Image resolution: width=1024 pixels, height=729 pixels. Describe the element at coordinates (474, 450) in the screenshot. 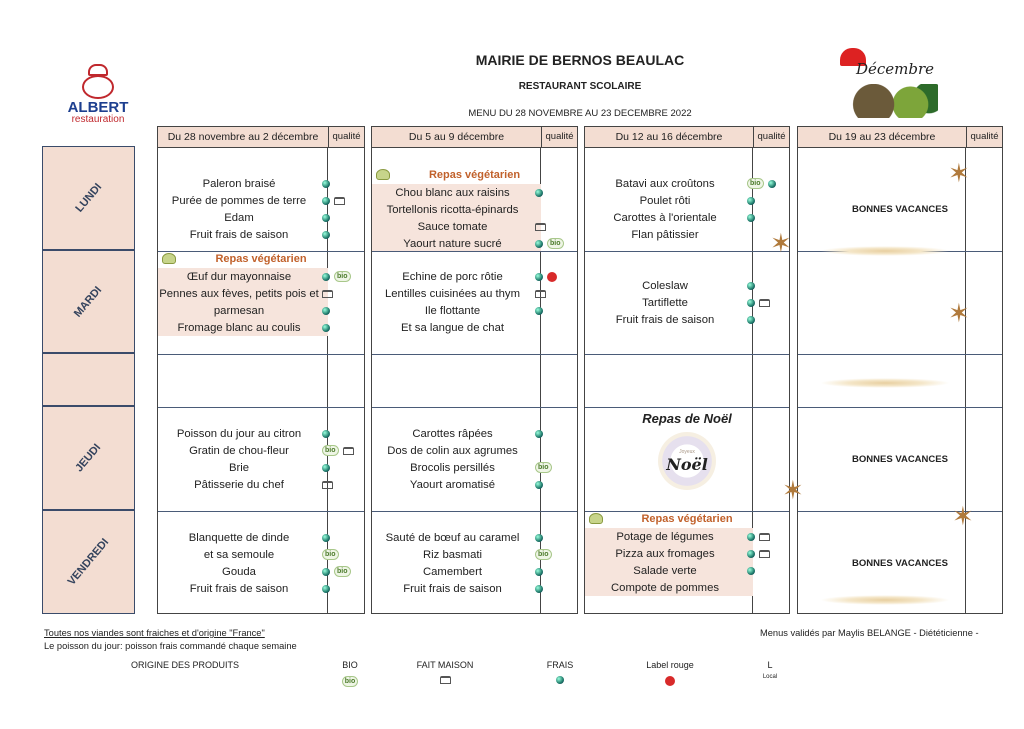

I see `menu-item: Dos de colin aux agrumes` at that location.